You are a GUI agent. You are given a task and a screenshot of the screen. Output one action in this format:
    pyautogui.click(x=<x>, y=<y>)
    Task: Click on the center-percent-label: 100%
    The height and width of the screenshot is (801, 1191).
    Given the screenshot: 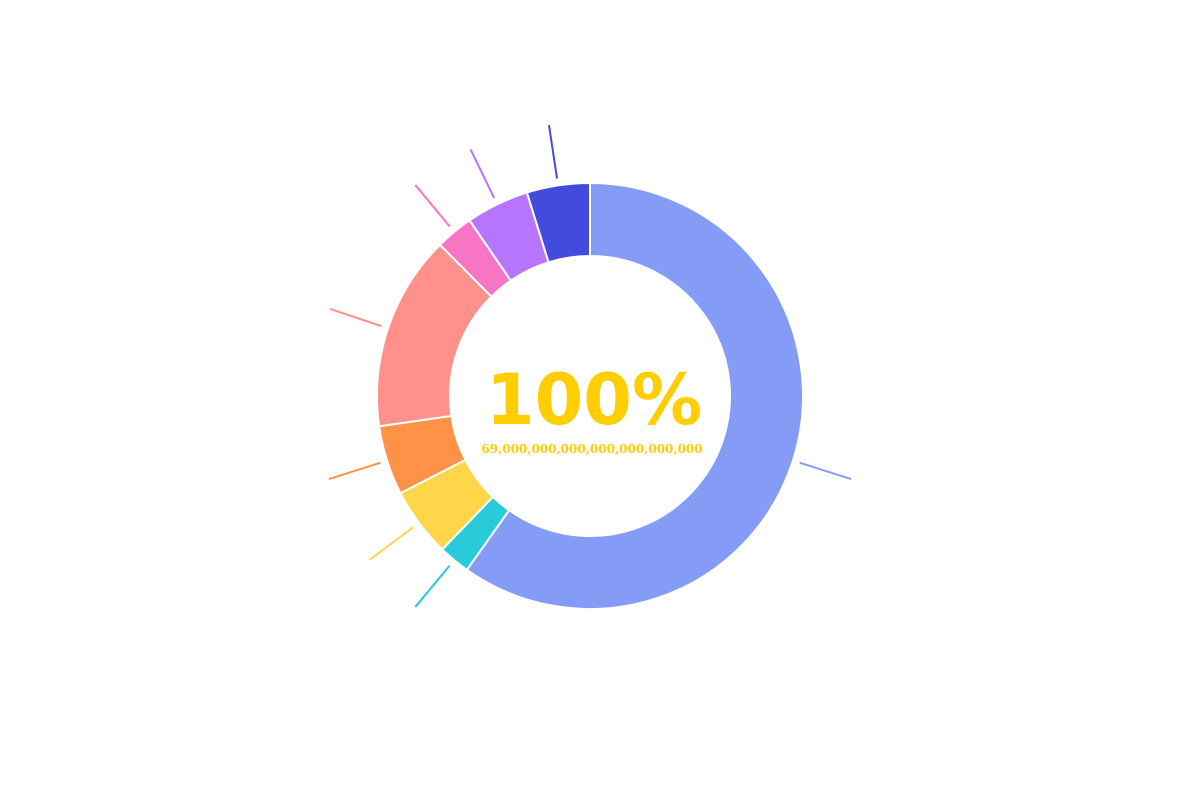 What is the action you would take?
    pyautogui.click(x=594, y=400)
    